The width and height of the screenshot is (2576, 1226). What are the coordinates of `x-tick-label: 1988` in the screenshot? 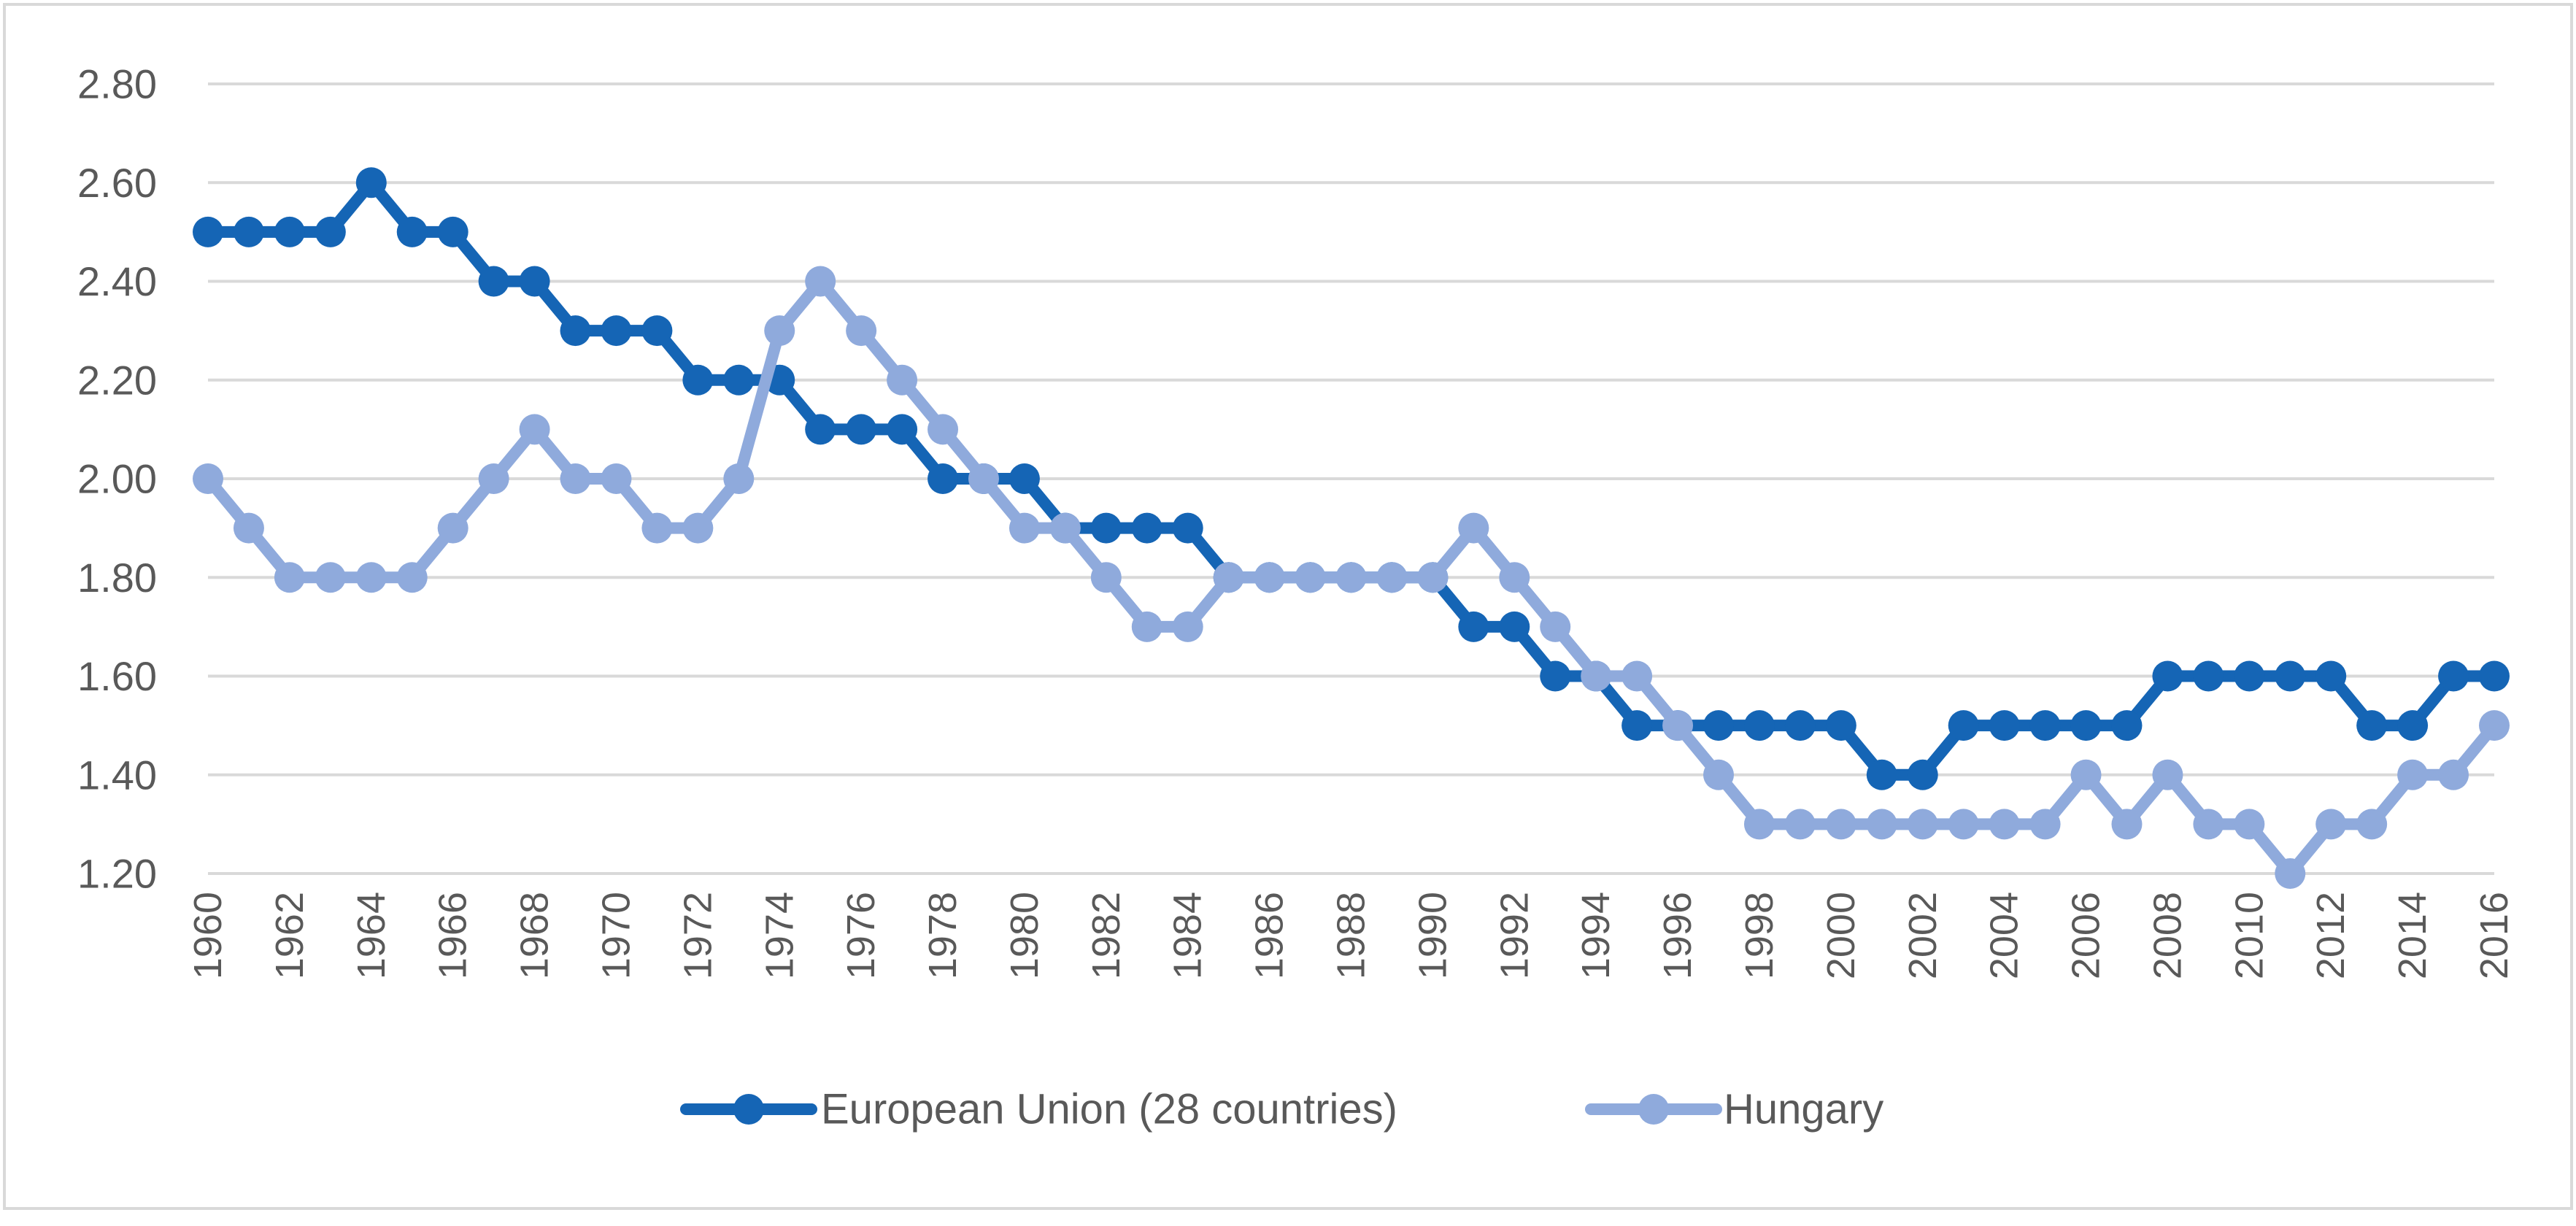 It's located at (1351, 935).